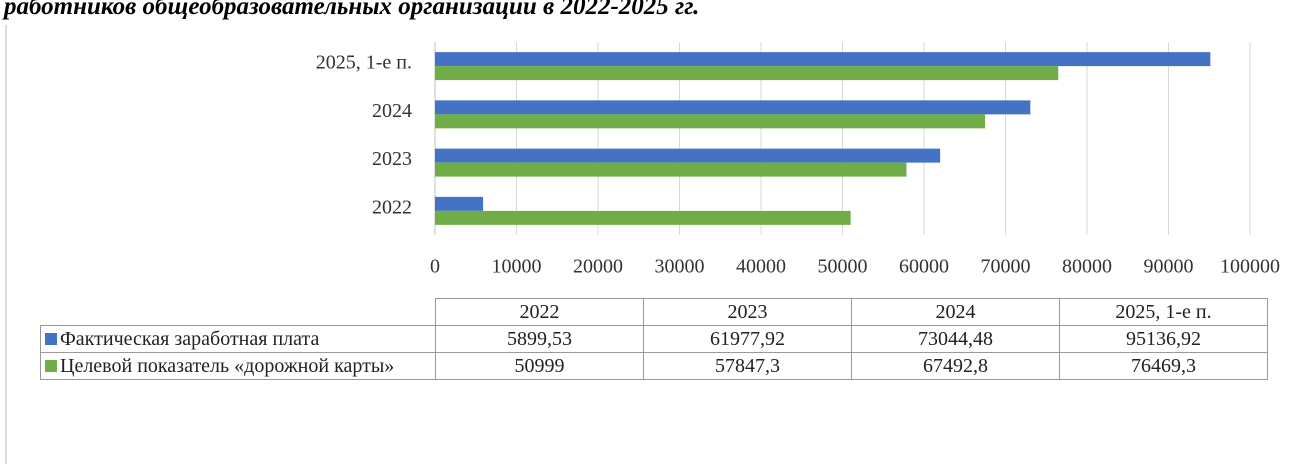 This screenshot has width=1315, height=464. What do you see at coordinates (435, 267) in the screenshot?
I see `x-tick-label: 0` at bounding box center [435, 267].